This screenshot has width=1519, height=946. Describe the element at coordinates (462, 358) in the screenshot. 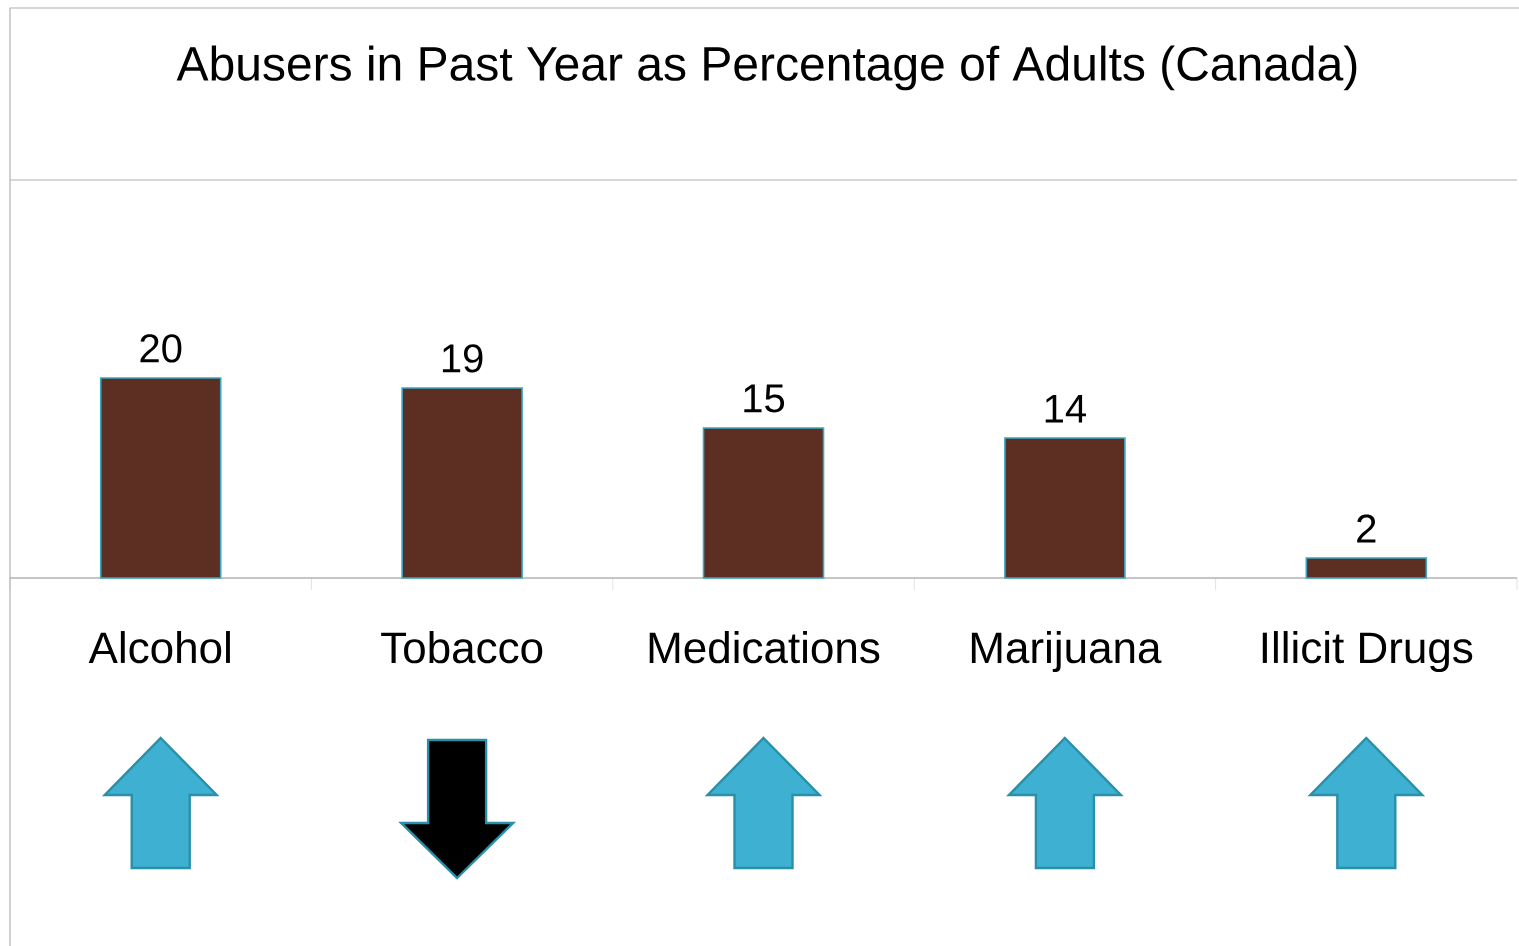

I see `data-label: 19` at that location.